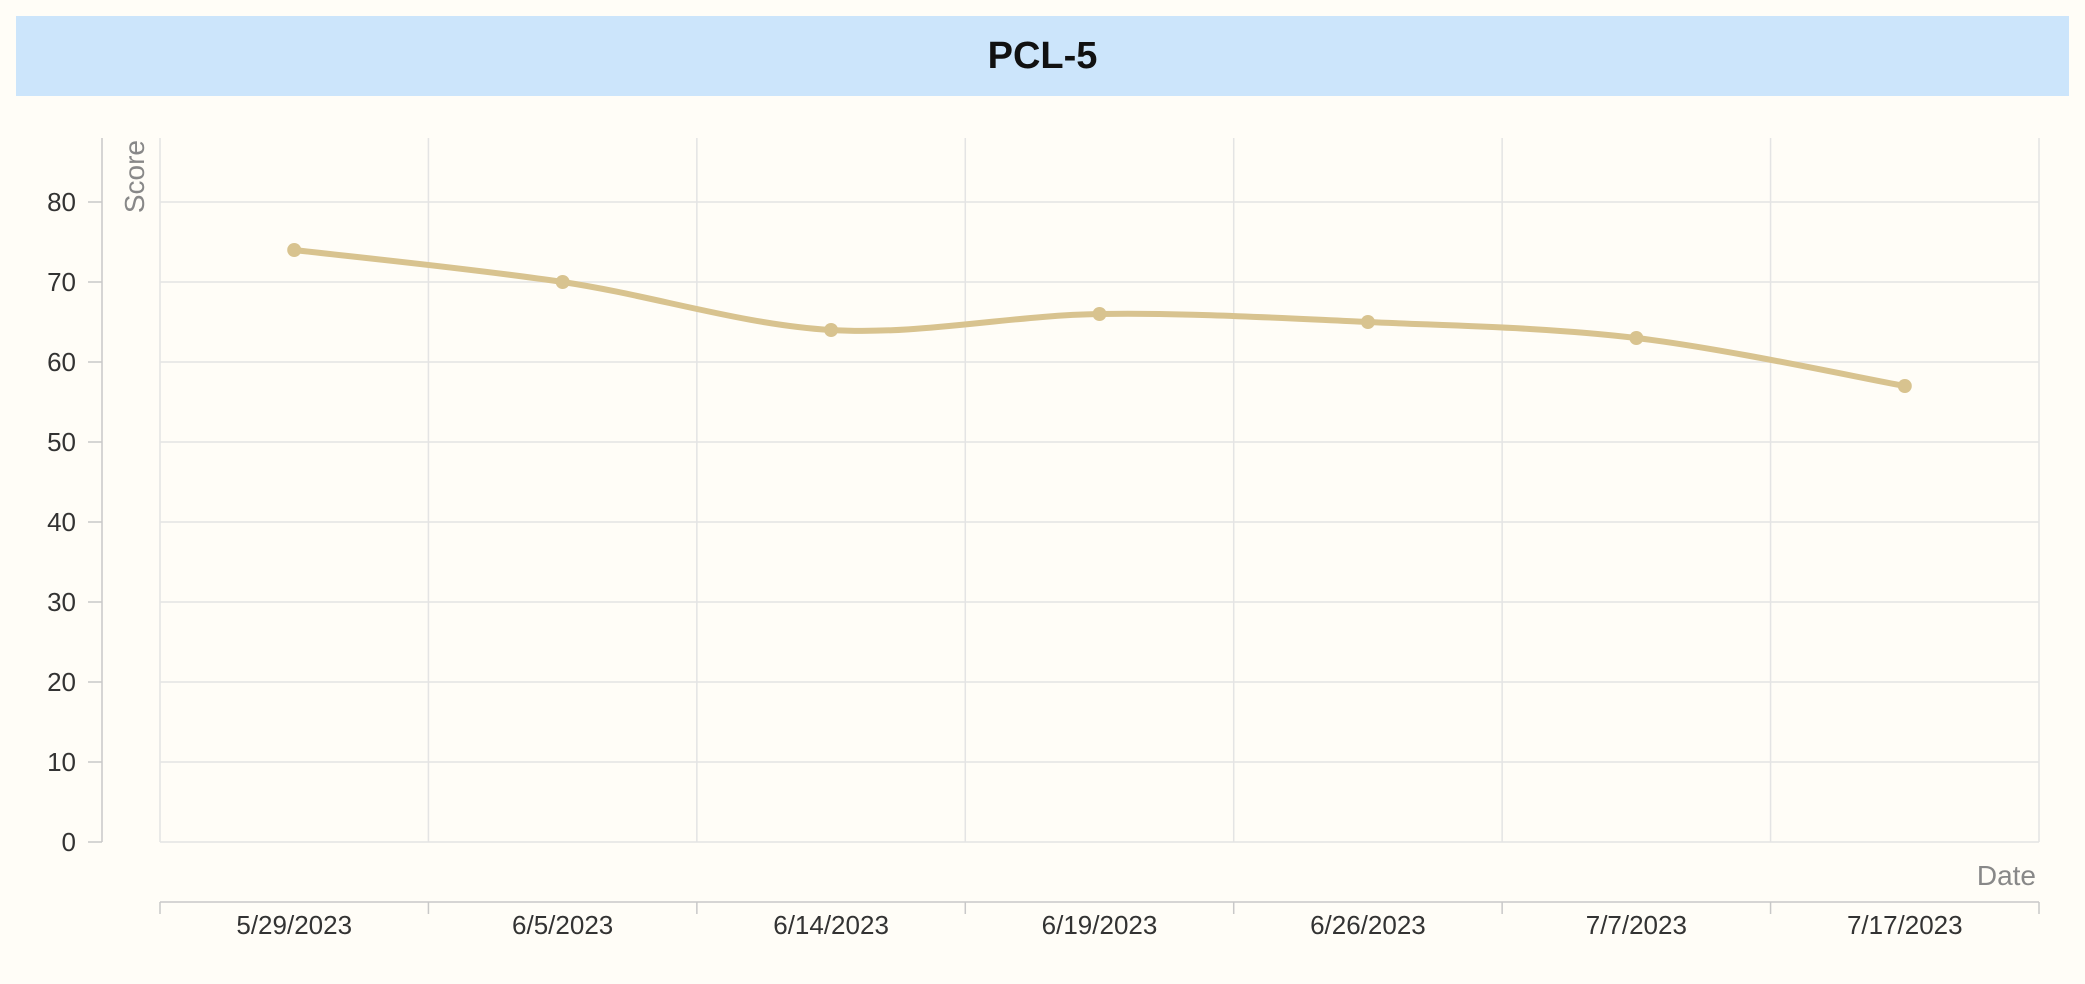 The width and height of the screenshot is (2085, 984). What do you see at coordinates (2006, 875) in the screenshot?
I see `x-axis-title: Date` at bounding box center [2006, 875].